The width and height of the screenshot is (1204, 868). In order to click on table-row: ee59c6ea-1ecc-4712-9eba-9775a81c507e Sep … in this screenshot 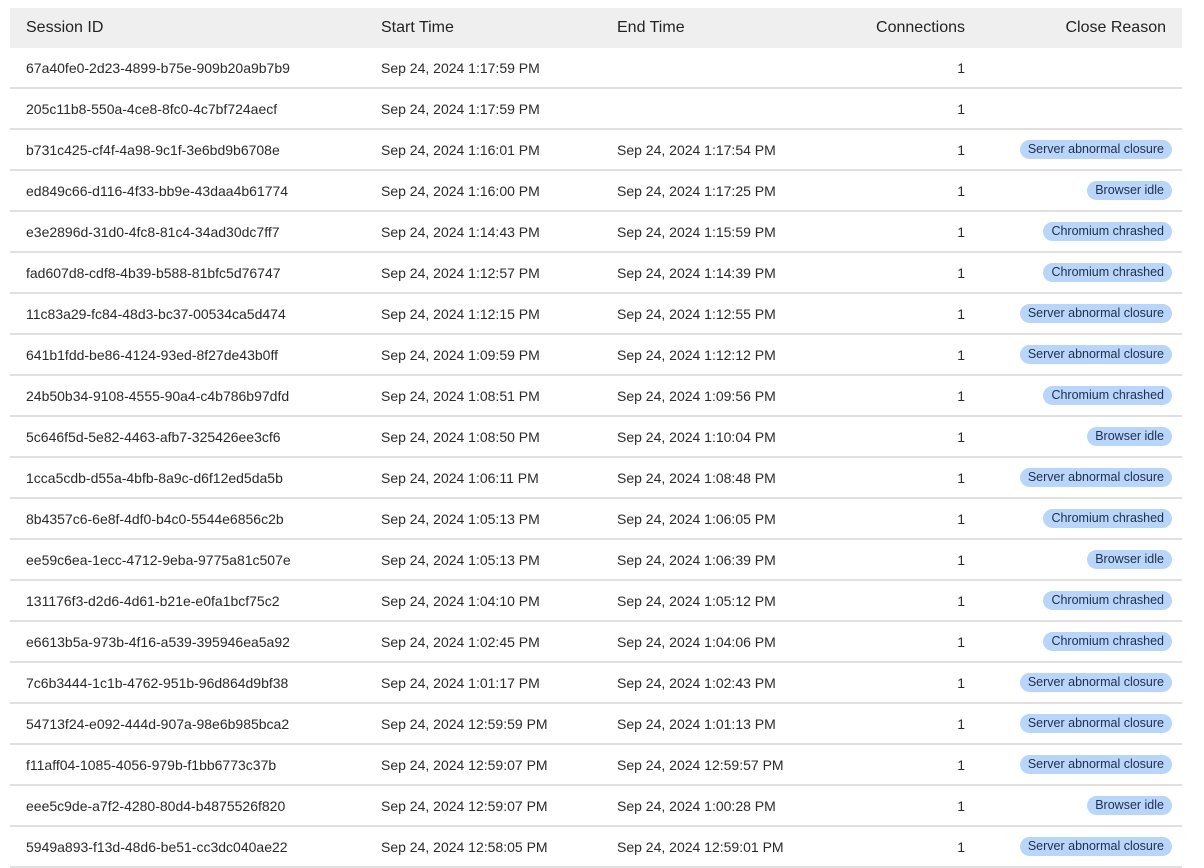, I will do `click(596, 560)`.